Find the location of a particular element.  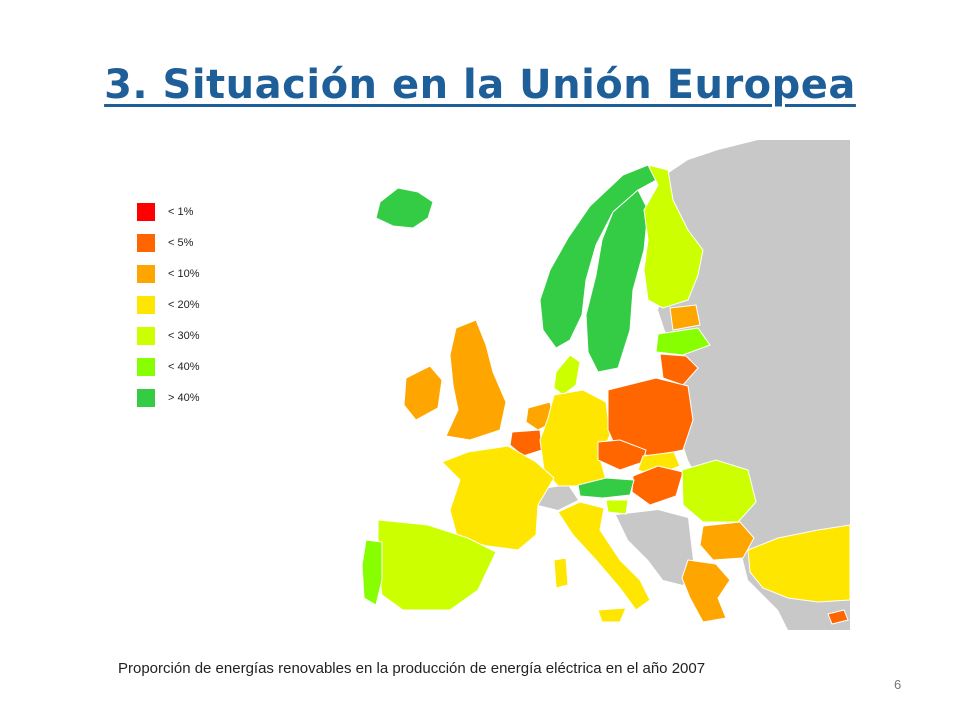

country-austria is located at coordinates (606, 488).